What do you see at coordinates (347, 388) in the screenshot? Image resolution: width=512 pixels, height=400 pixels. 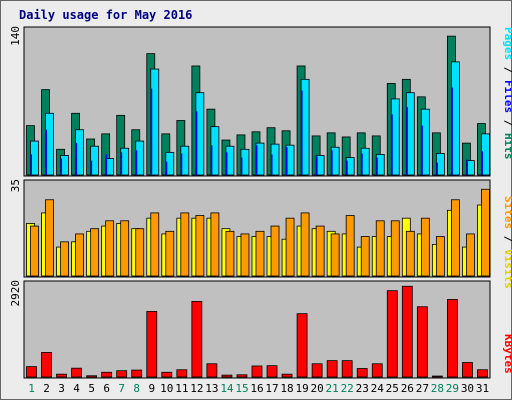 I see `day-label: 22` at bounding box center [347, 388].